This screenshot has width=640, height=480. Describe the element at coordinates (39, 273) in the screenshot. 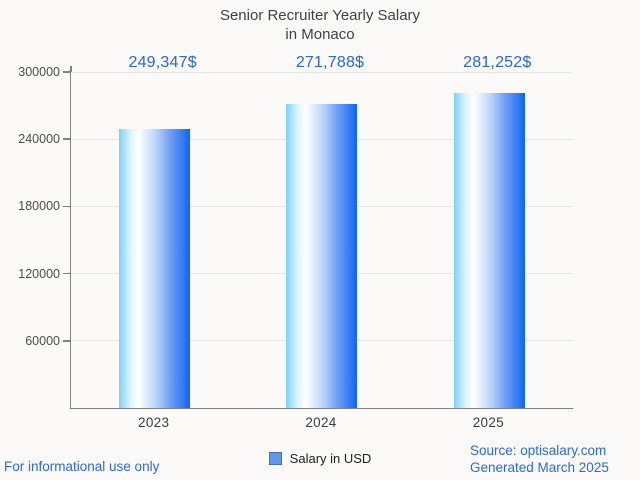

I see `y-tick-label: 120000` at that location.